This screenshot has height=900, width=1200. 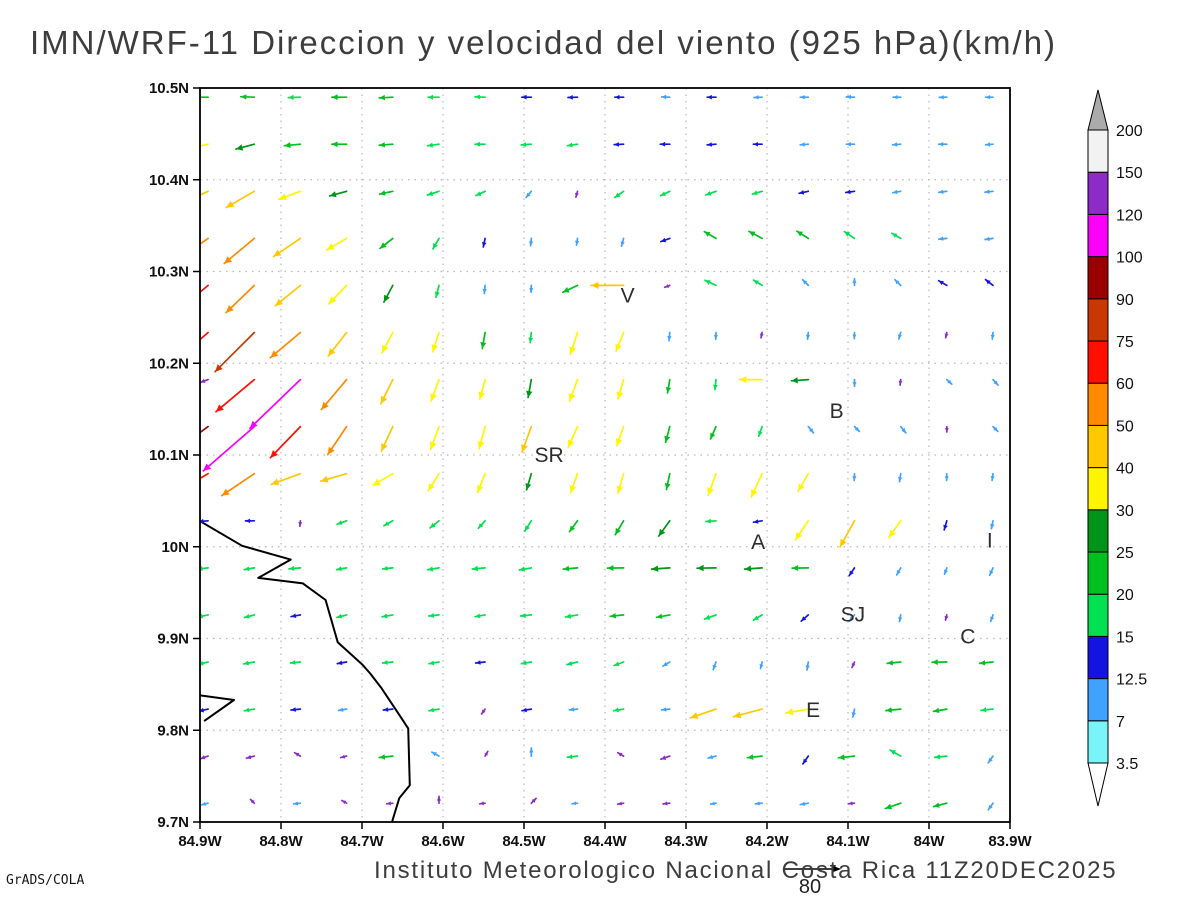 What do you see at coordinates (45, 880) in the screenshot?
I see `grads-credit: GrADS/COLA` at bounding box center [45, 880].